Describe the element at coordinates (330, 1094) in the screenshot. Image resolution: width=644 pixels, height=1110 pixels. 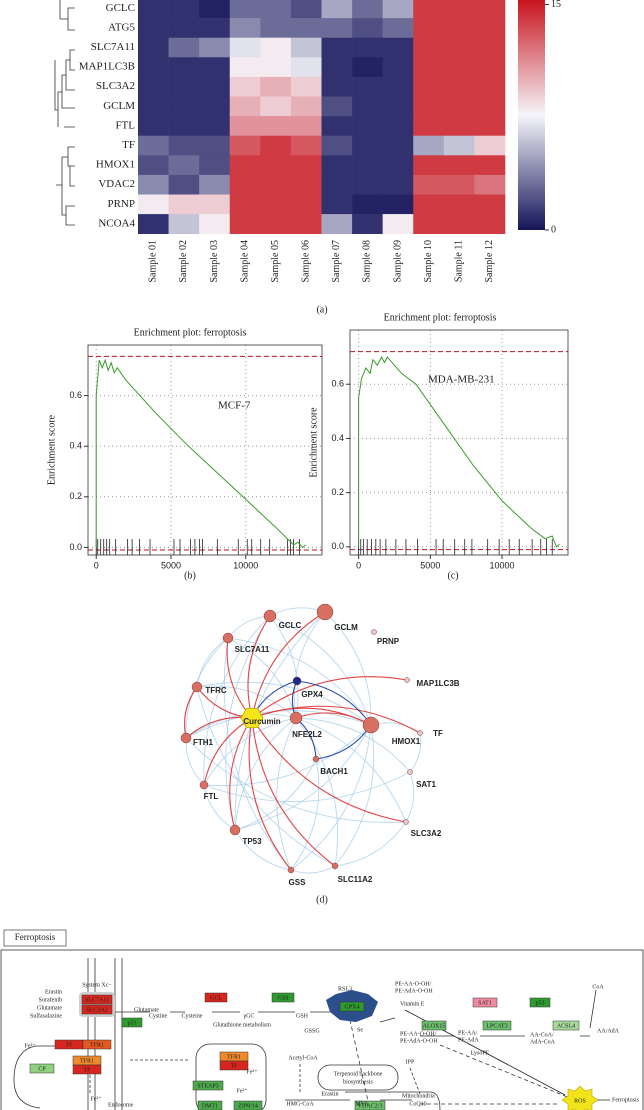
I see `pathway-label: Erastin` at that location.